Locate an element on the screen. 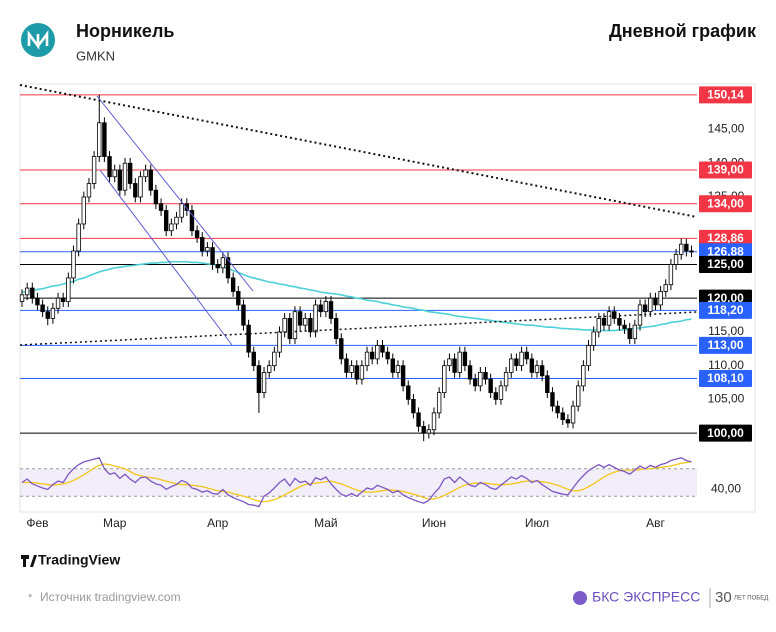  level-label: 128,86 is located at coordinates (725, 238).